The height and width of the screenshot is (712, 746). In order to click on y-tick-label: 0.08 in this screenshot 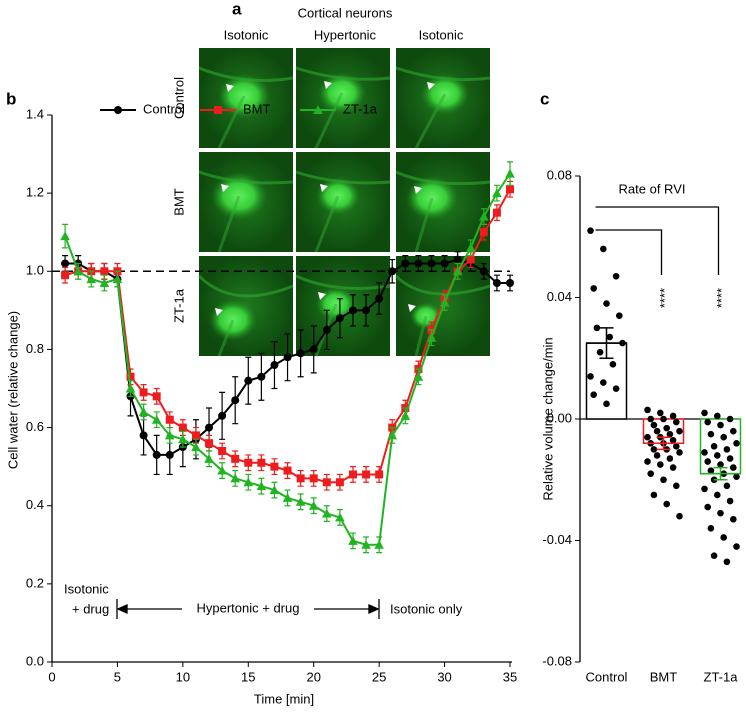, I will do `click(559, 174)`.